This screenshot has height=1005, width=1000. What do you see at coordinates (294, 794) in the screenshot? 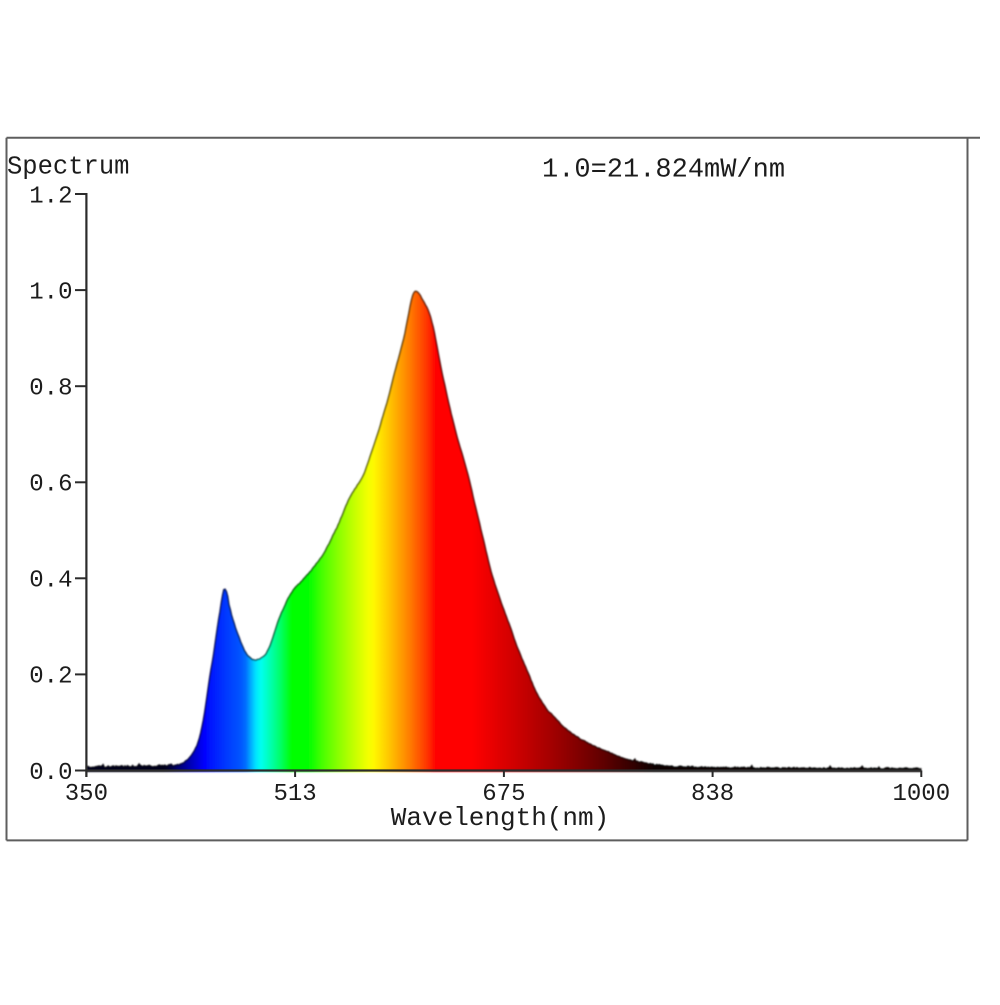
I see `svg-text: 513` at bounding box center [294, 794].